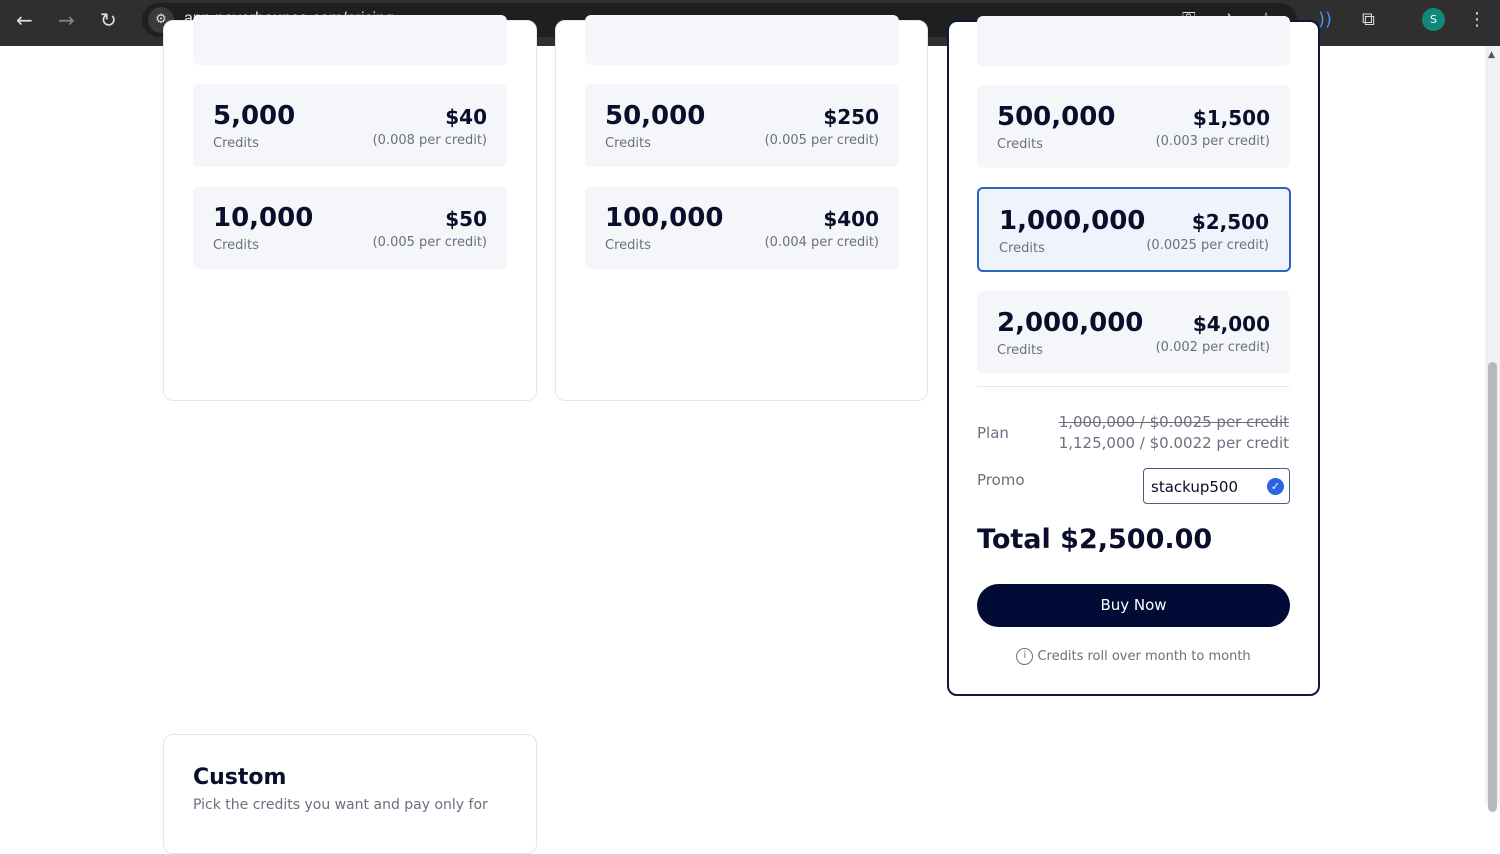 The image size is (1500, 854). I want to click on tile-5000: 5,000 Credits $40 (0.008 per credit), so click(350, 125).